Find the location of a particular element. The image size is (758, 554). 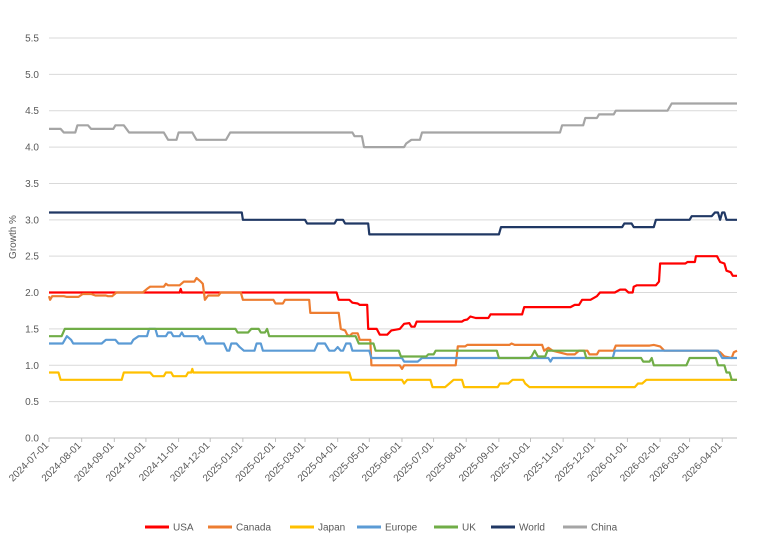

legend-label-world: World is located at coordinates (532, 528).